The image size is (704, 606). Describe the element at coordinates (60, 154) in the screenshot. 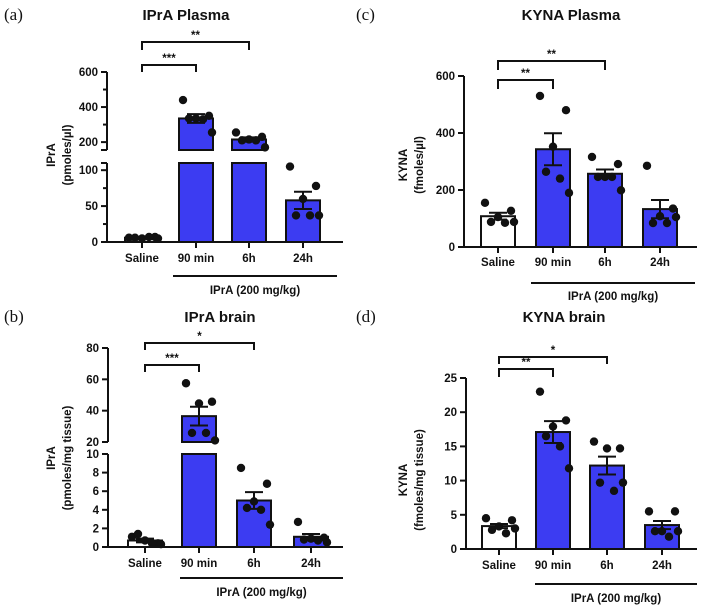

I see `y-axis-label: IPrA (pmoles/µl)` at that location.